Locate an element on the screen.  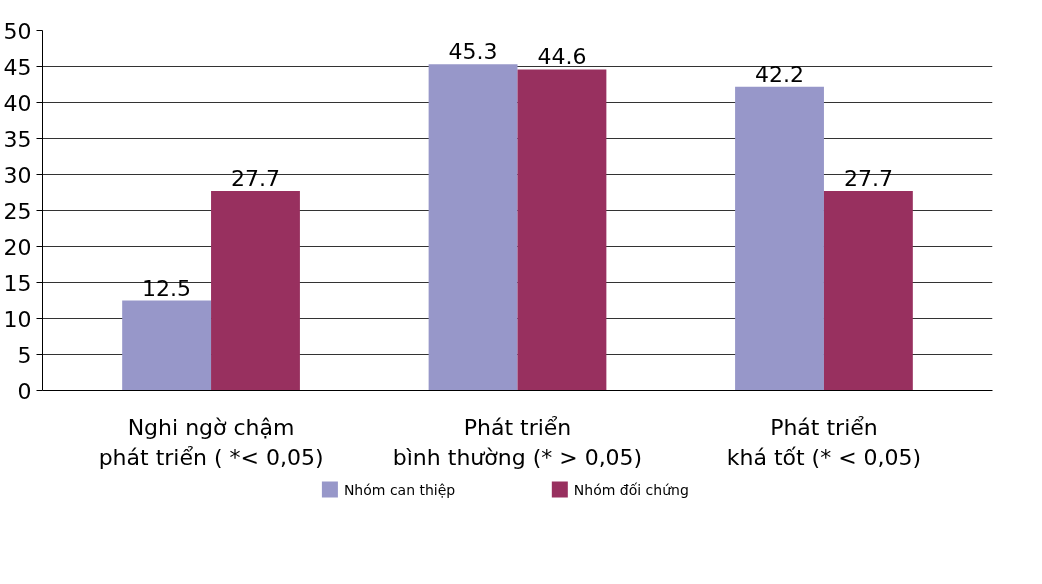
legend-label: Nhóm can thiệp is located at coordinates (399, 489).